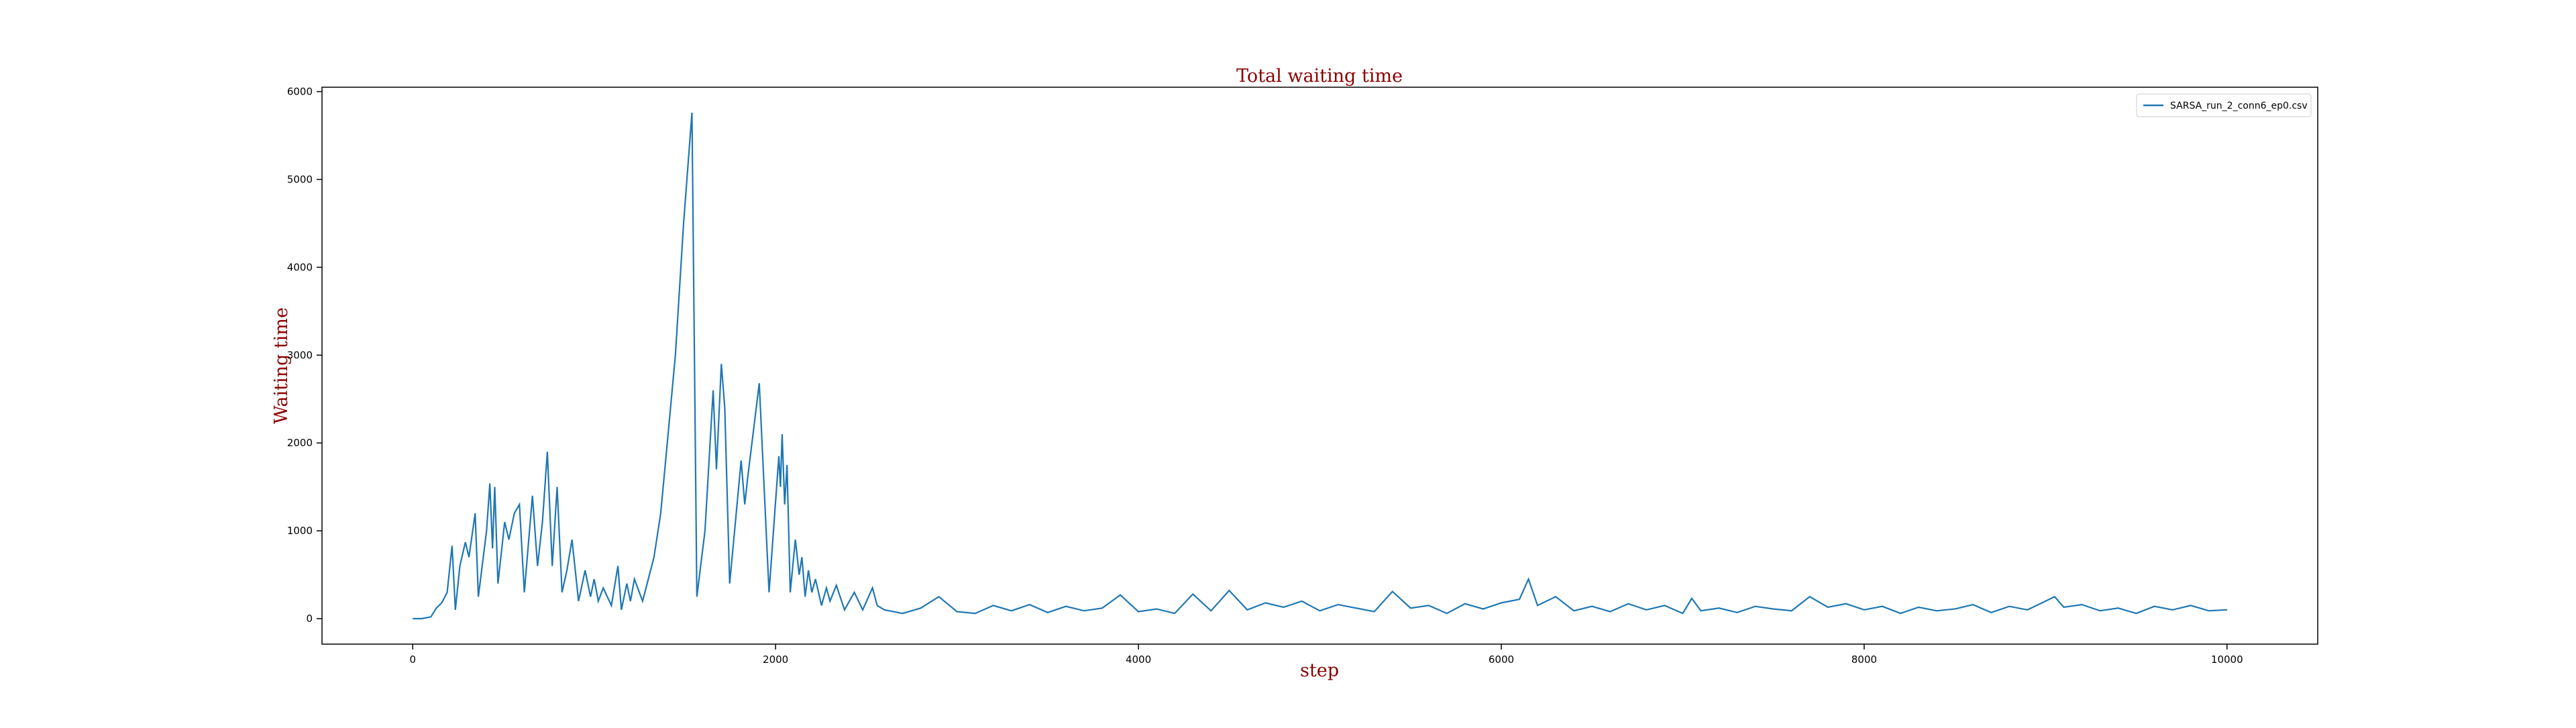 The width and height of the screenshot is (2576, 728). What do you see at coordinates (300, 355) in the screenshot?
I see `y-tick-label: 3000` at bounding box center [300, 355].